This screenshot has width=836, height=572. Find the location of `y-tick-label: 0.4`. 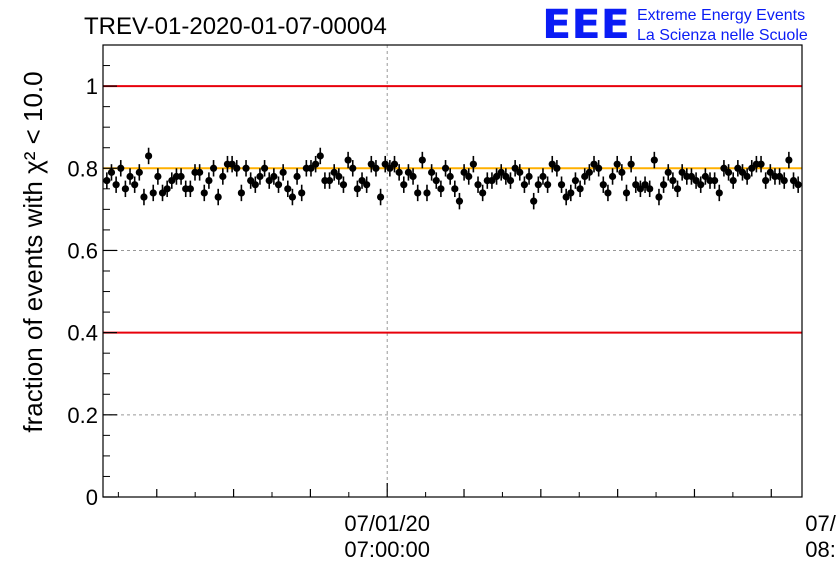

y-tick-label: 0.4 is located at coordinates (82, 333).